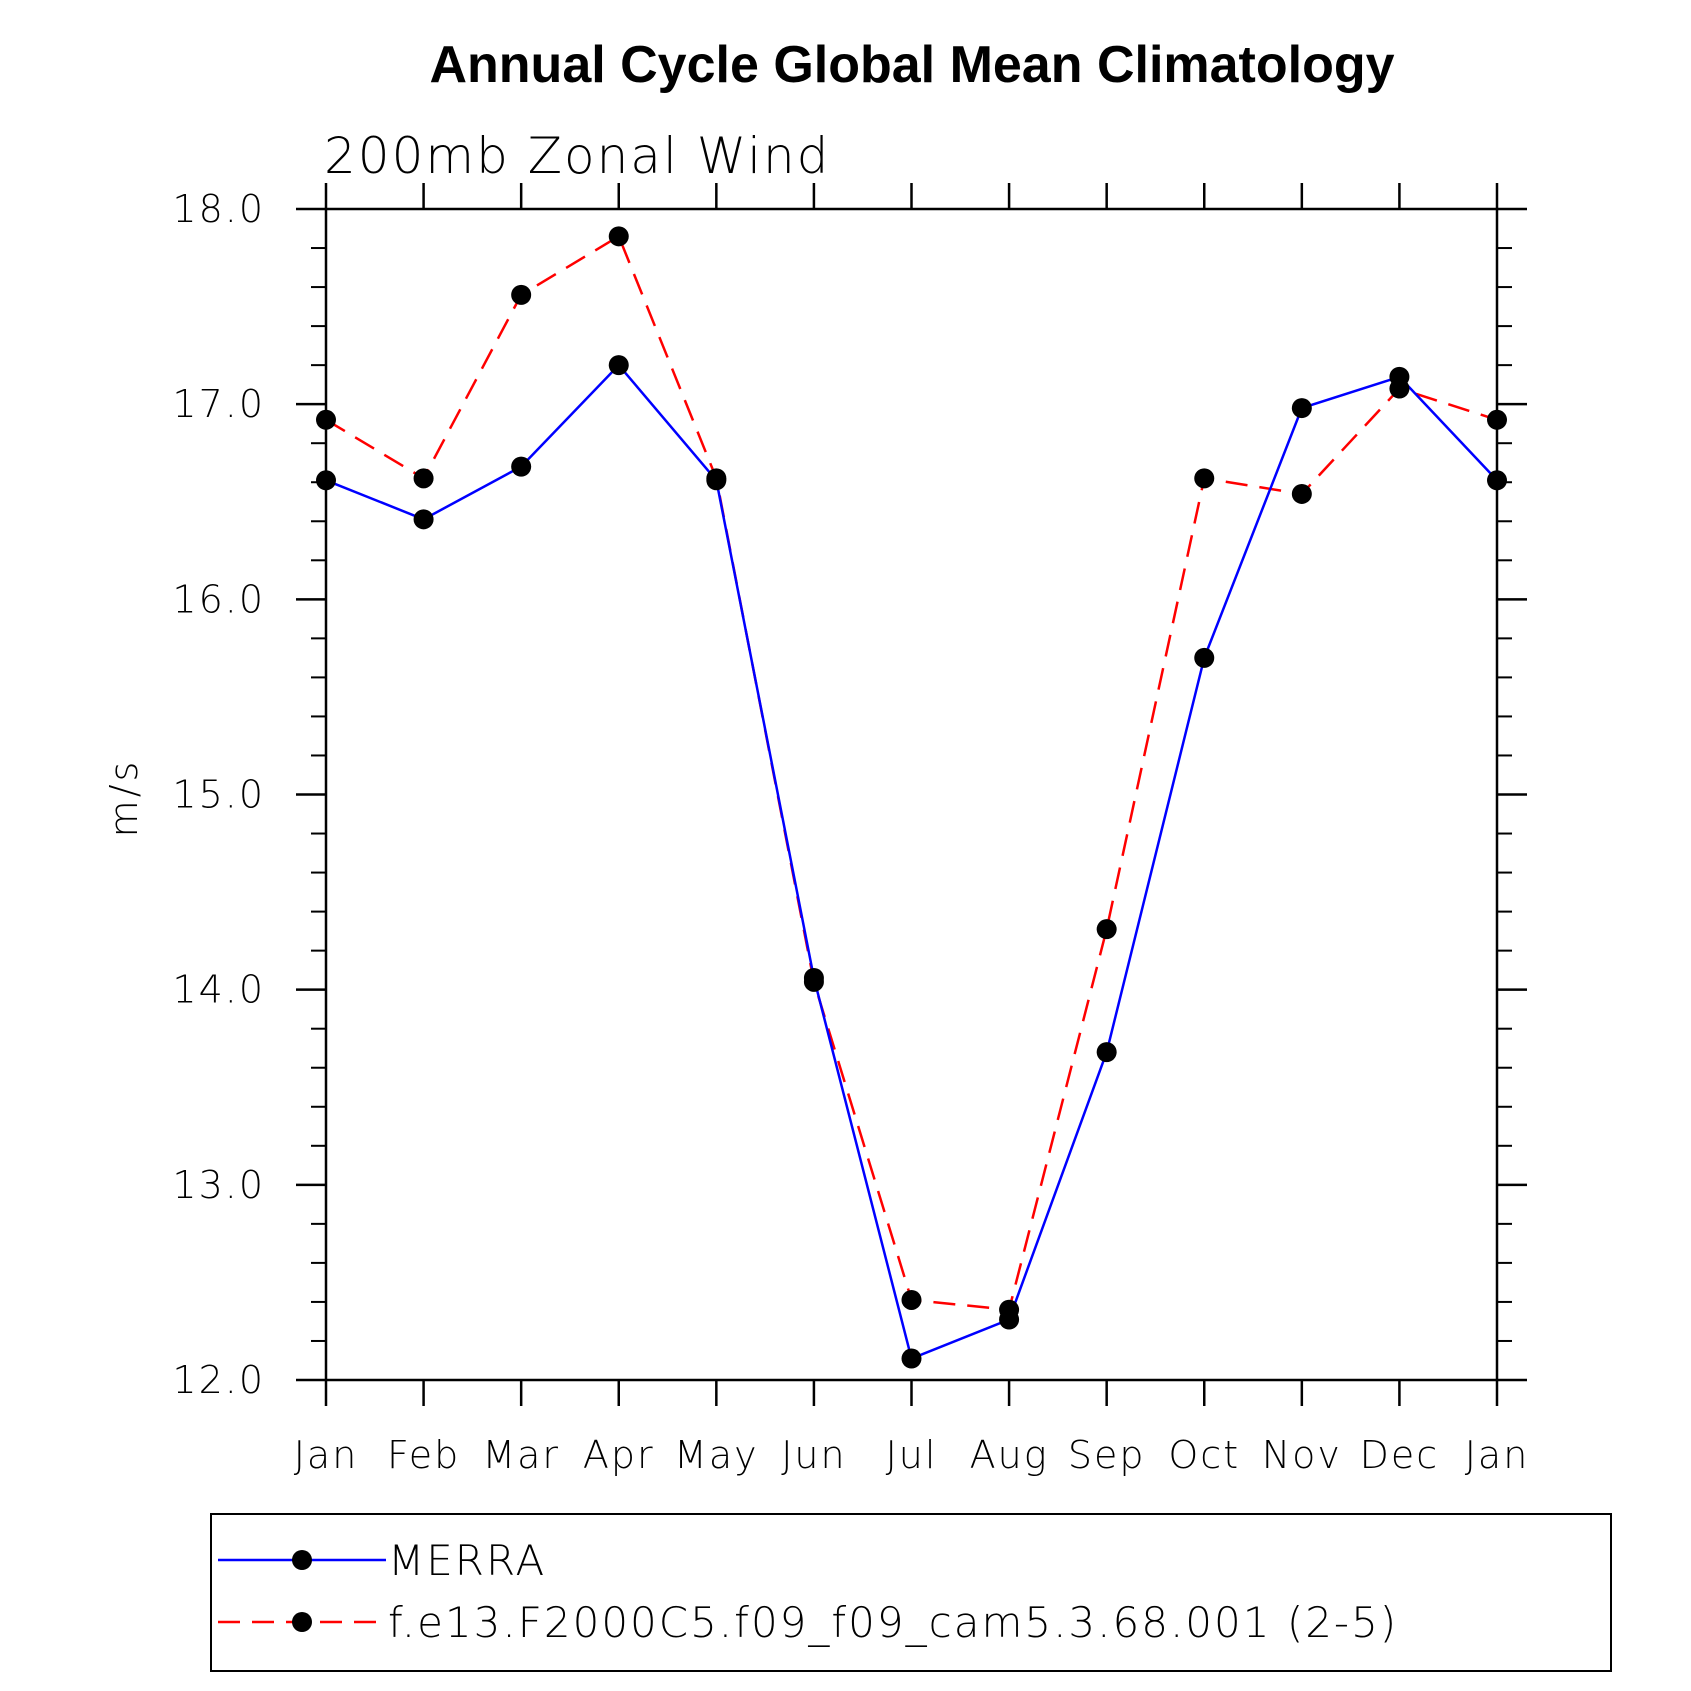  What do you see at coordinates (423, 1455) in the screenshot?
I see `x-tick-label: Feb` at bounding box center [423, 1455].